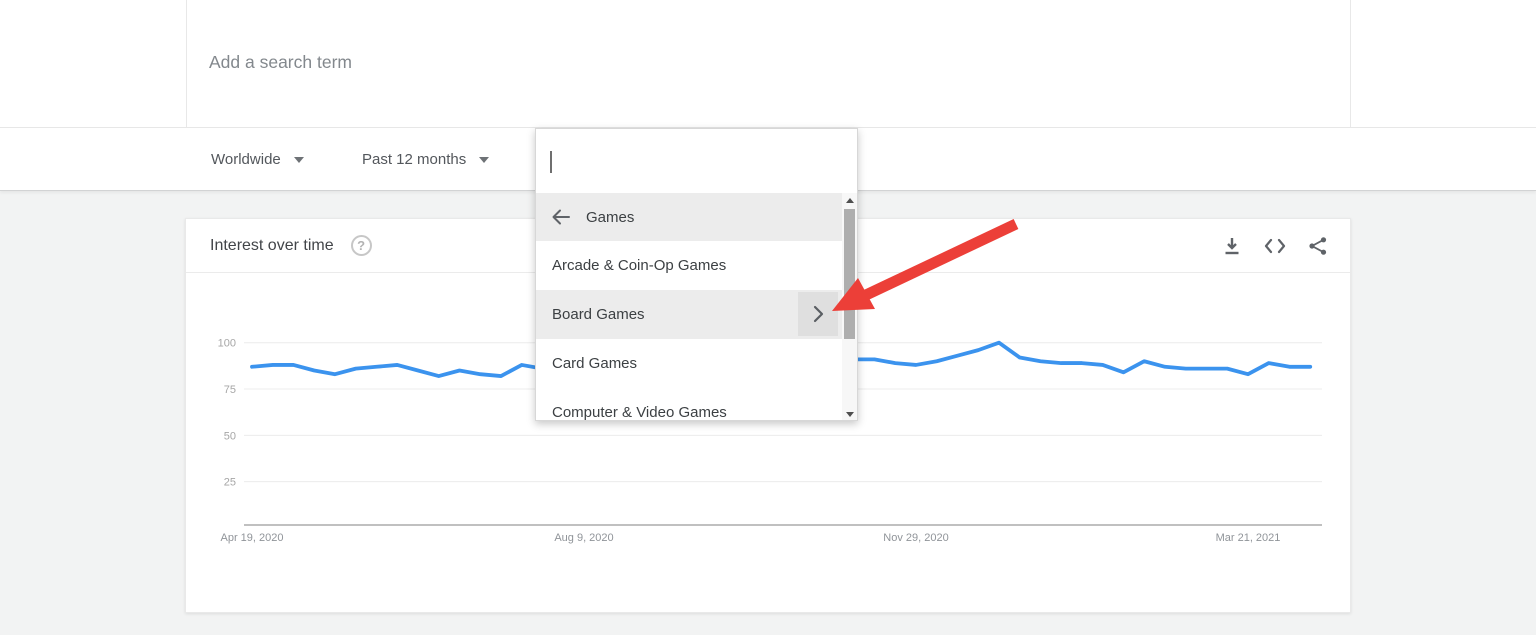  I want to click on category-item-computer-video-games: Computer & Video Games, so click(696, 404).